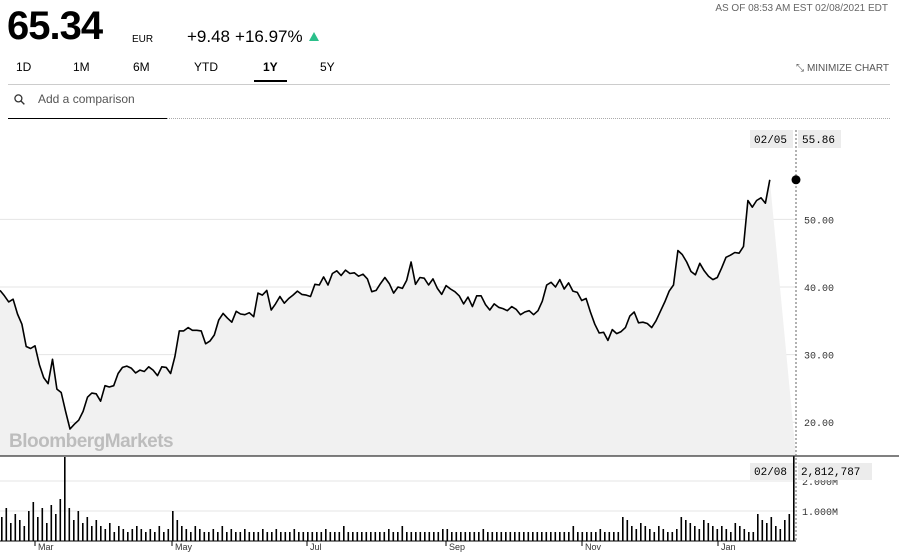 Image resolution: width=899 pixels, height=557 pixels. Describe the element at coordinates (91, 441) in the screenshot. I see `bloomberg-watermark: BloombergMarkets` at that location.